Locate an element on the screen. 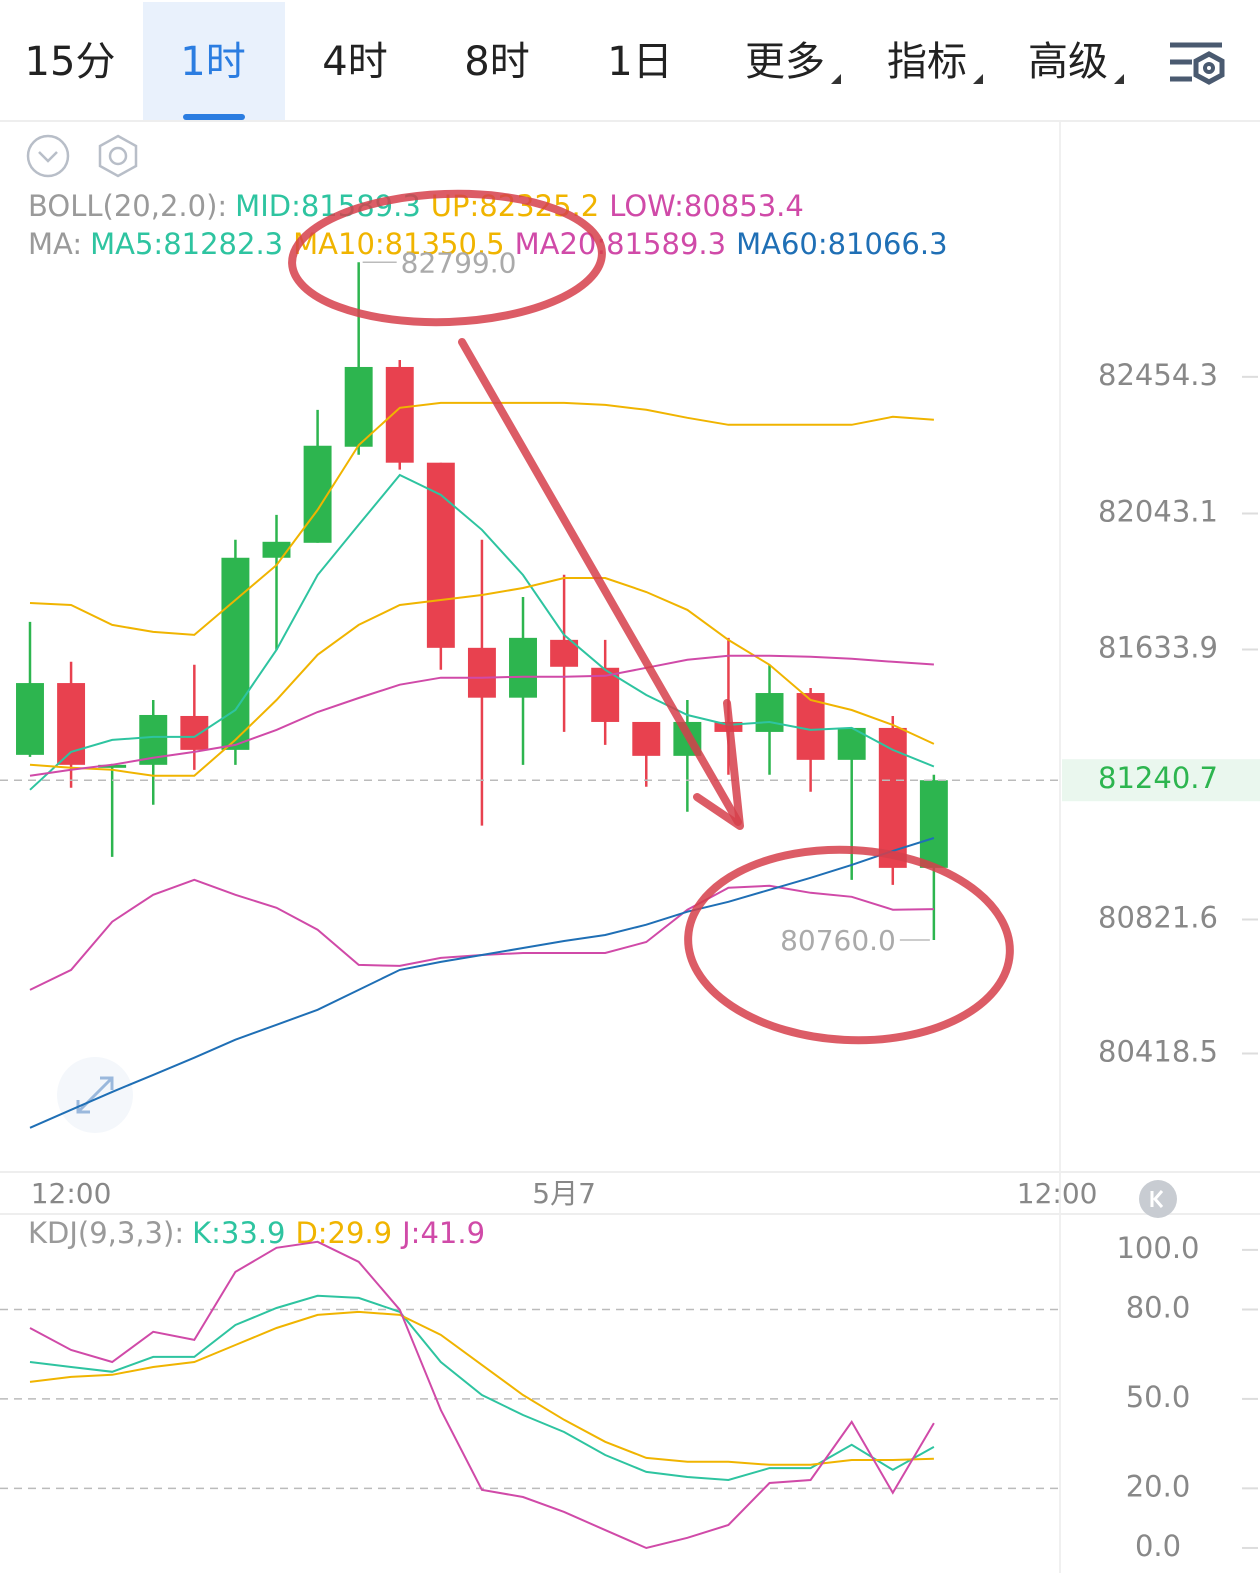 The width and height of the screenshot is (1260, 1573). legend-item: J:41.9 is located at coordinates (442, 1233).